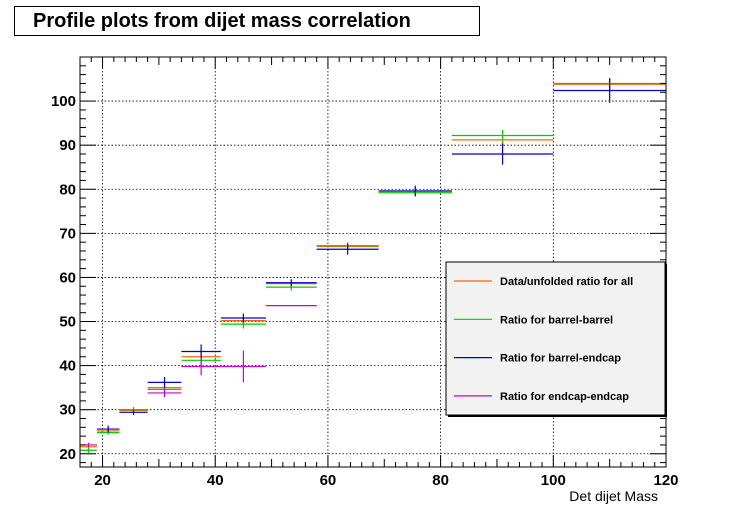 The image size is (746, 524). Describe the element at coordinates (564, 397) in the screenshot. I see `legend-entry: Ratio for endcap-endcap` at that location.